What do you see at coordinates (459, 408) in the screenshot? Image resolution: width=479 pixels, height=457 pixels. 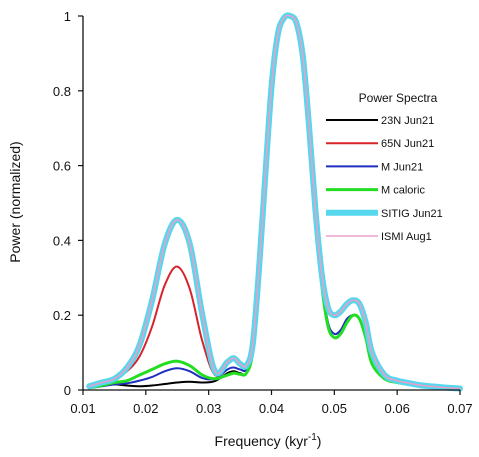 I see `x-tick-label: 0.07` at bounding box center [459, 408].